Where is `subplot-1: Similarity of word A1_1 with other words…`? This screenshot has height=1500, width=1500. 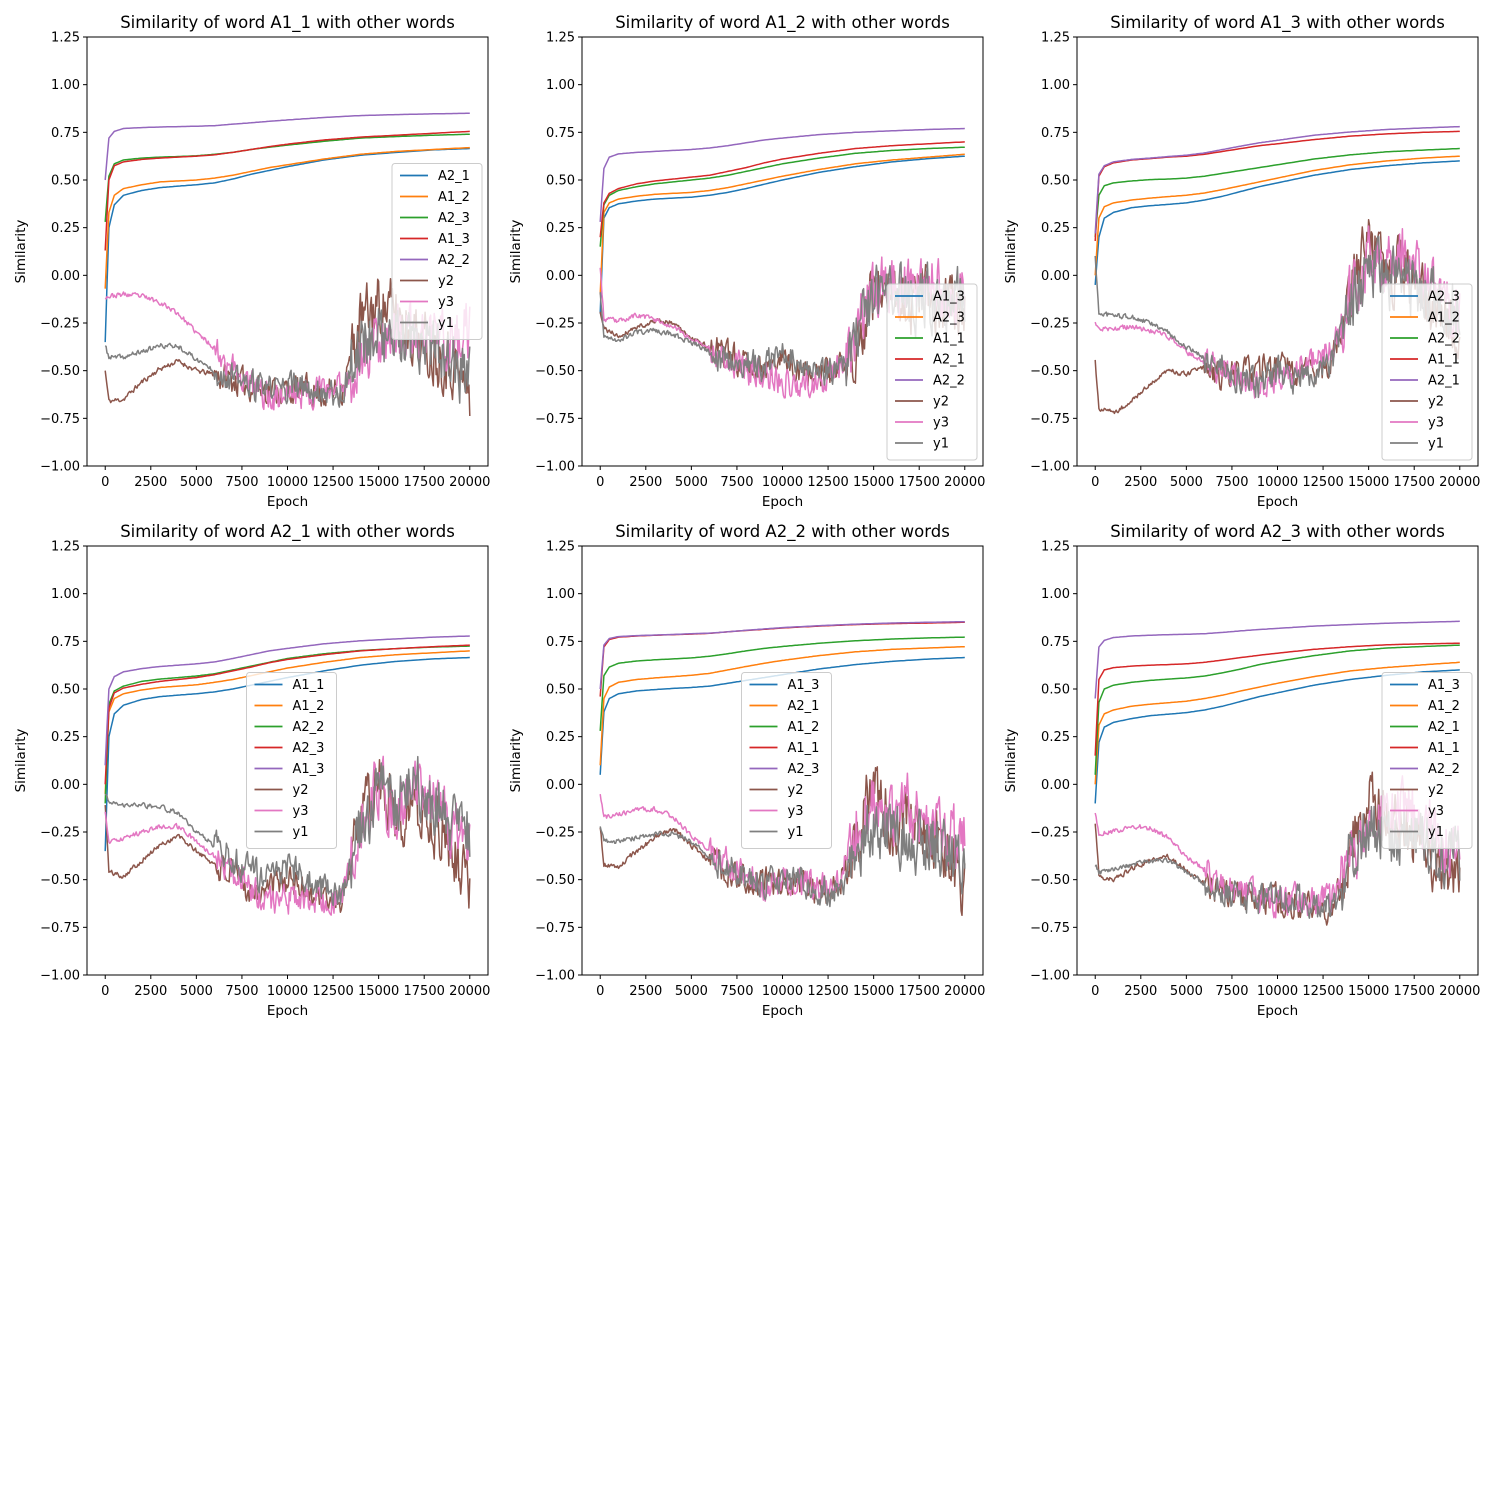
subplot-1: Similarity of word A1_1 with other words… is located at coordinates (251, 261).